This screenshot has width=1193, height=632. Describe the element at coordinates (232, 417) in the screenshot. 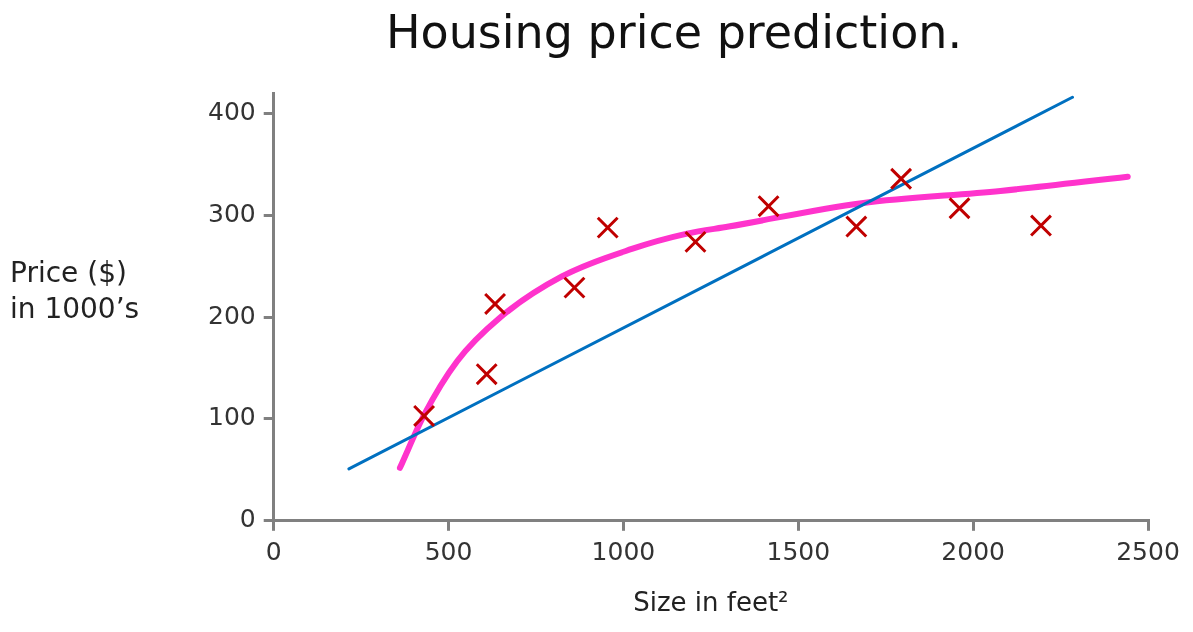

I see `y-tick-label: 100` at that location.